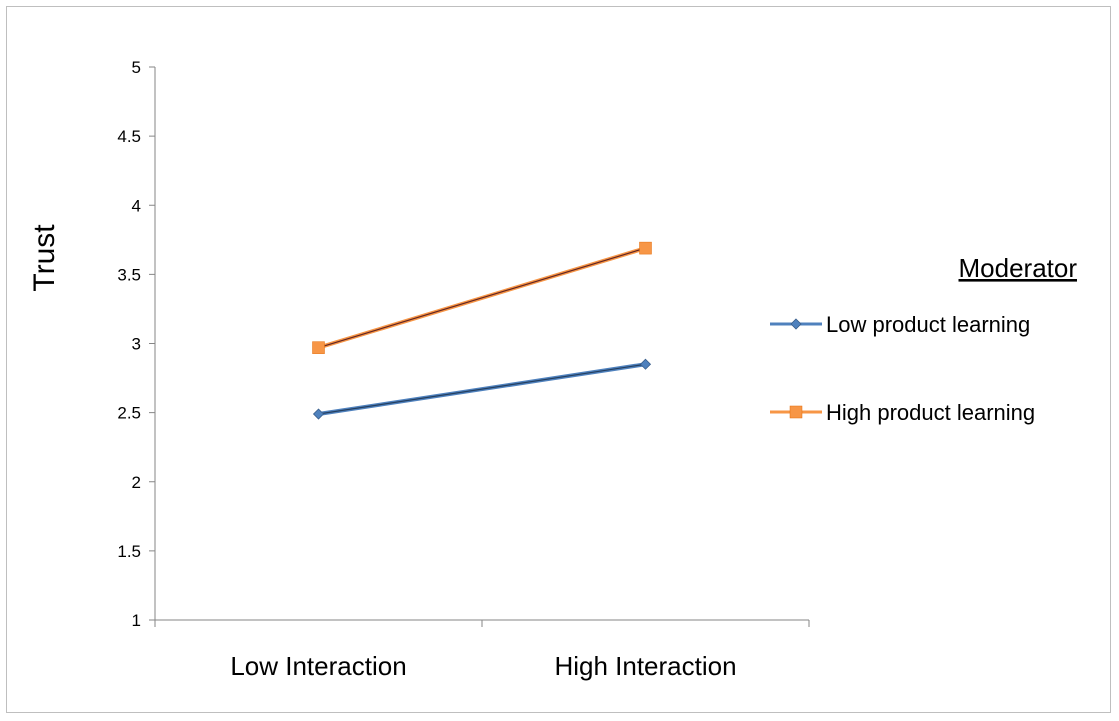 The image size is (1119, 721). Describe the element at coordinates (129, 274) in the screenshot. I see `y-tick-label: 3.5` at that location.